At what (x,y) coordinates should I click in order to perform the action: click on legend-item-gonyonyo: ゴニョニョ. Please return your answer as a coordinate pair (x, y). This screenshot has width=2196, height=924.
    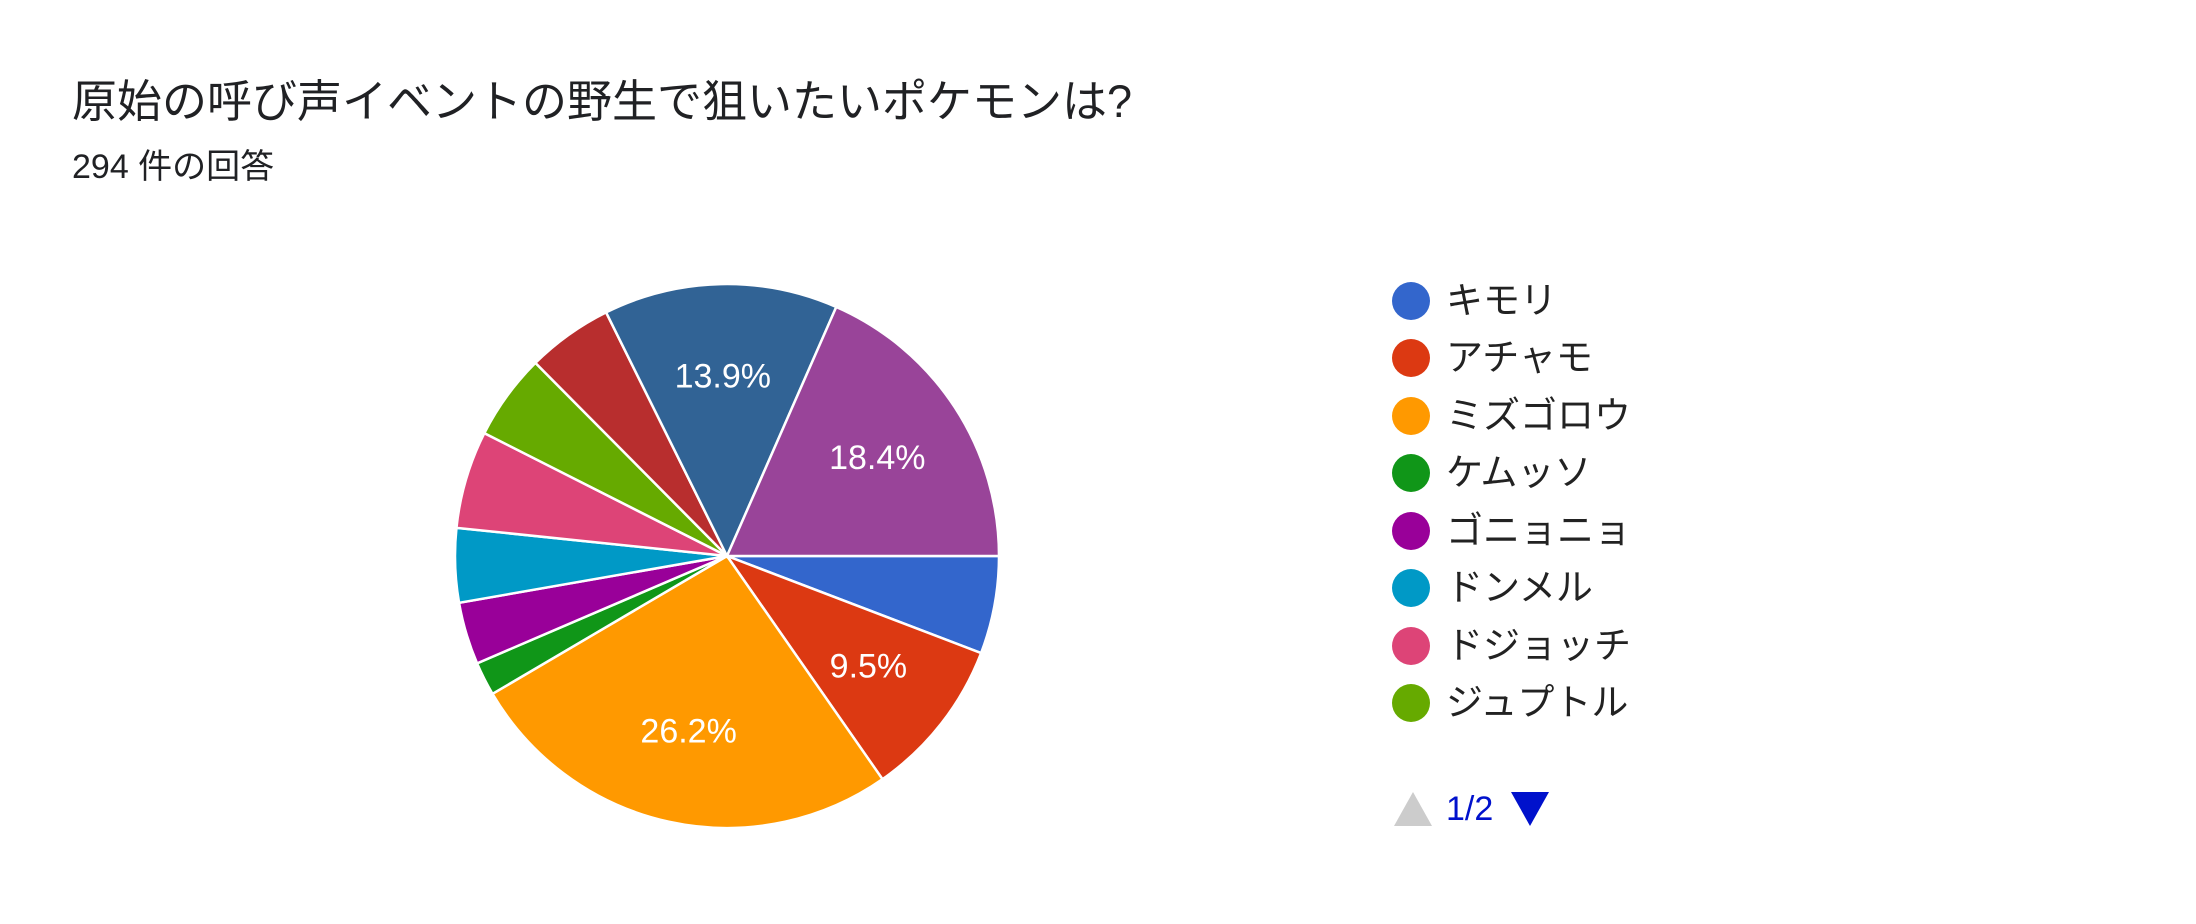
    Looking at the image, I should click on (1511, 531).